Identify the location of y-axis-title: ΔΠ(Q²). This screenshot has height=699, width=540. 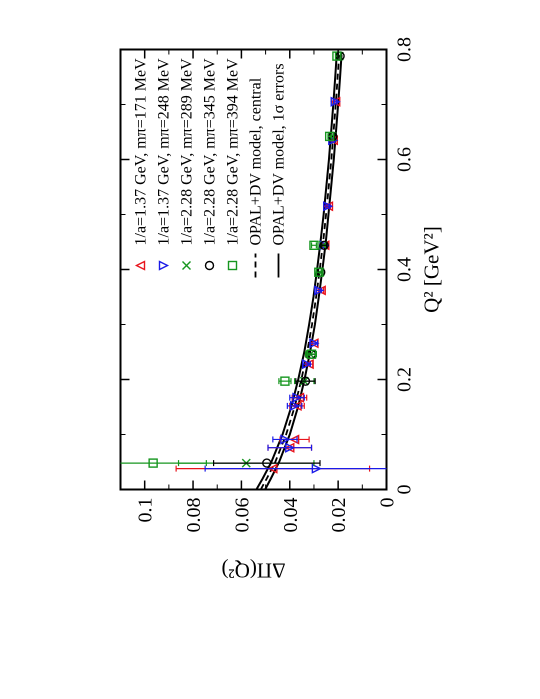
(253, 571).